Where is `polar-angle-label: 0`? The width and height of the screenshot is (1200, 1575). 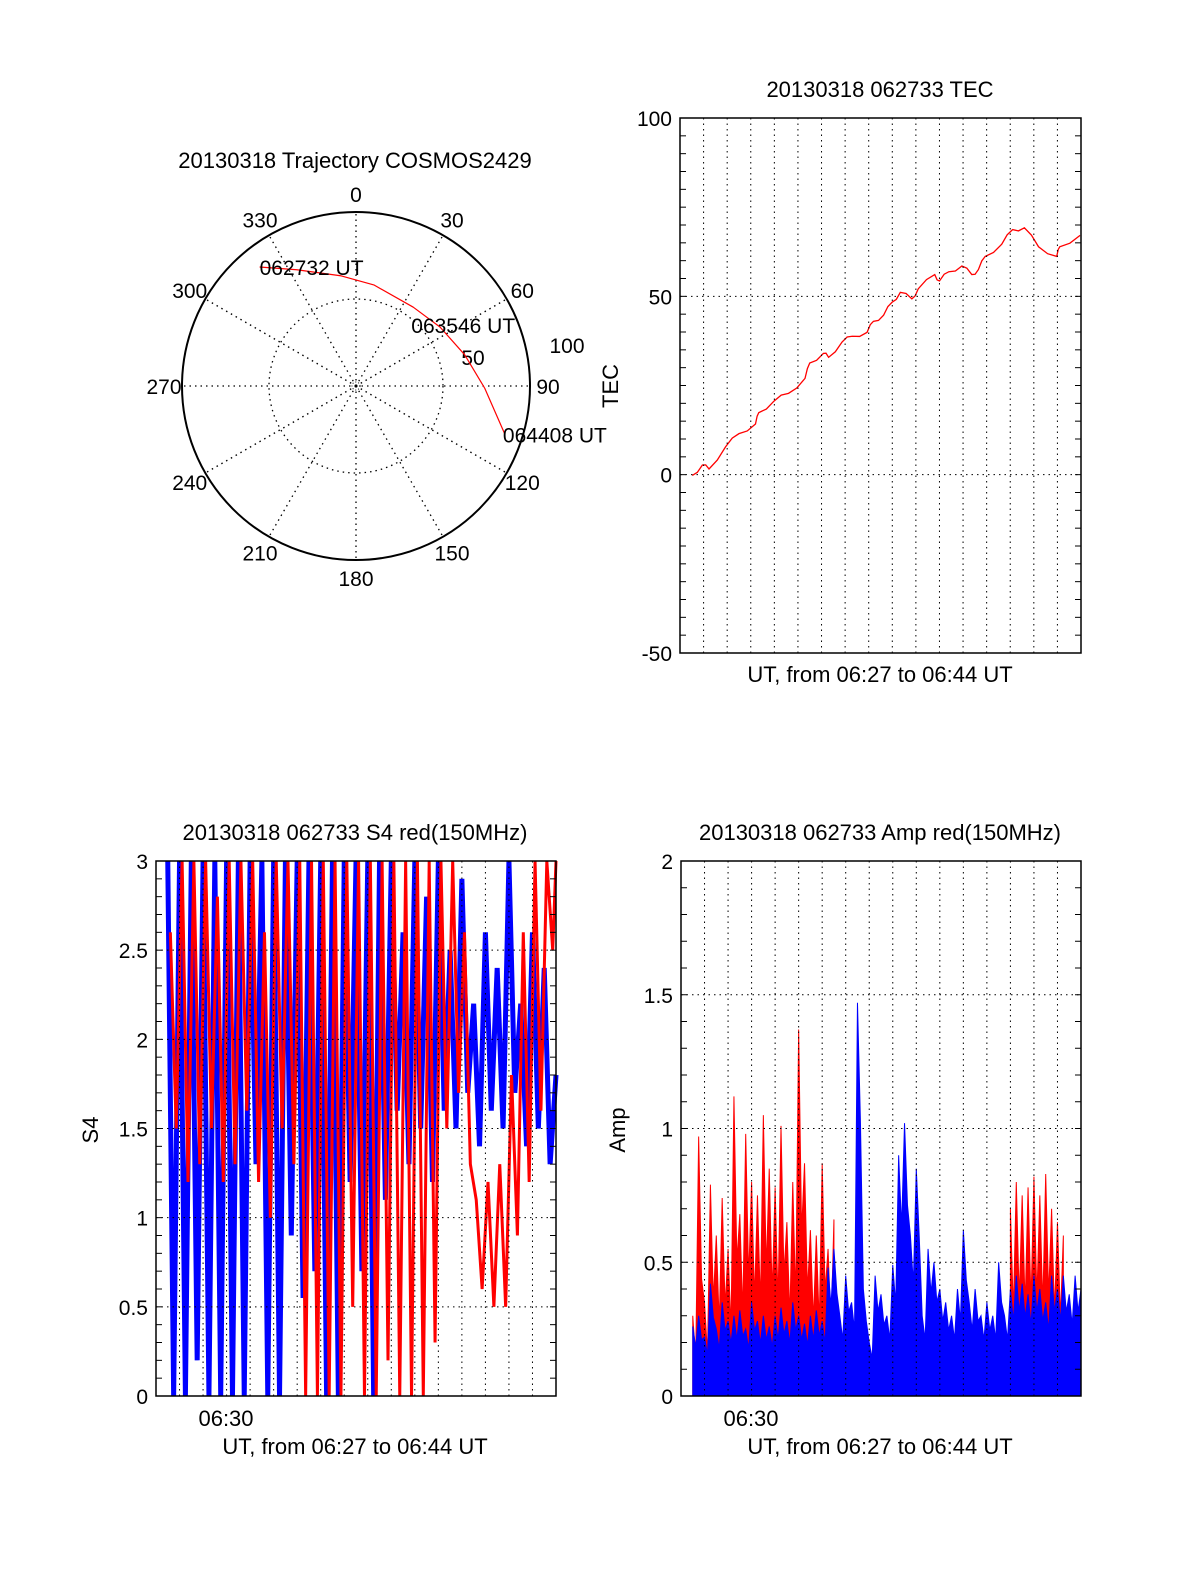
polar-angle-label: 0 is located at coordinates (356, 195).